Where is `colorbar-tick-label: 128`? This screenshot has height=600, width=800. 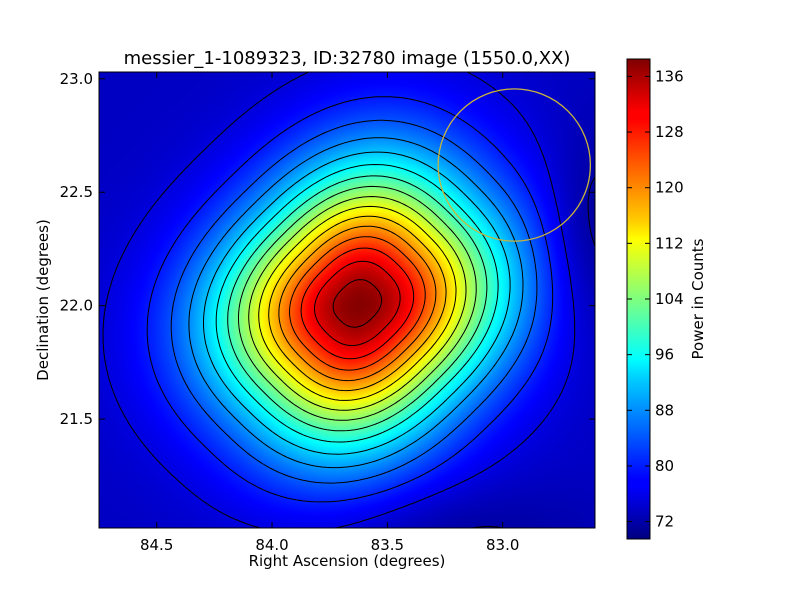
colorbar-tick-label: 128 is located at coordinates (669, 132).